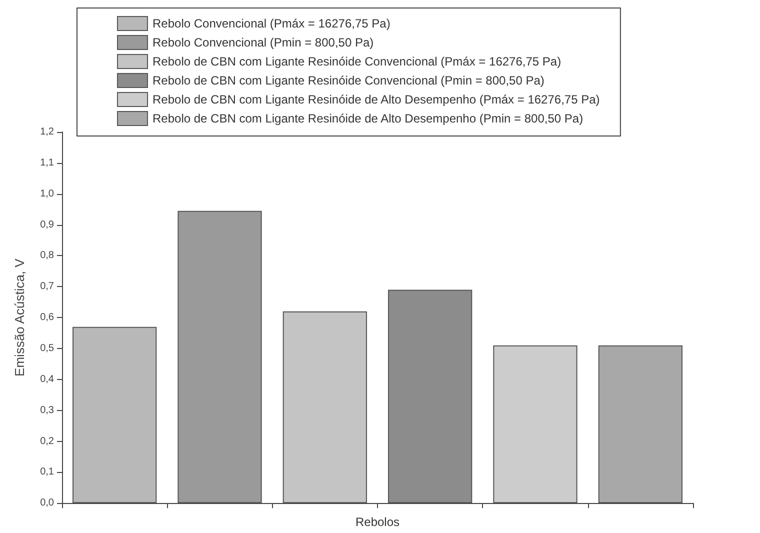 This screenshot has height=533, width=760. I want to click on y-tick-label: 0,5, so click(47, 348).